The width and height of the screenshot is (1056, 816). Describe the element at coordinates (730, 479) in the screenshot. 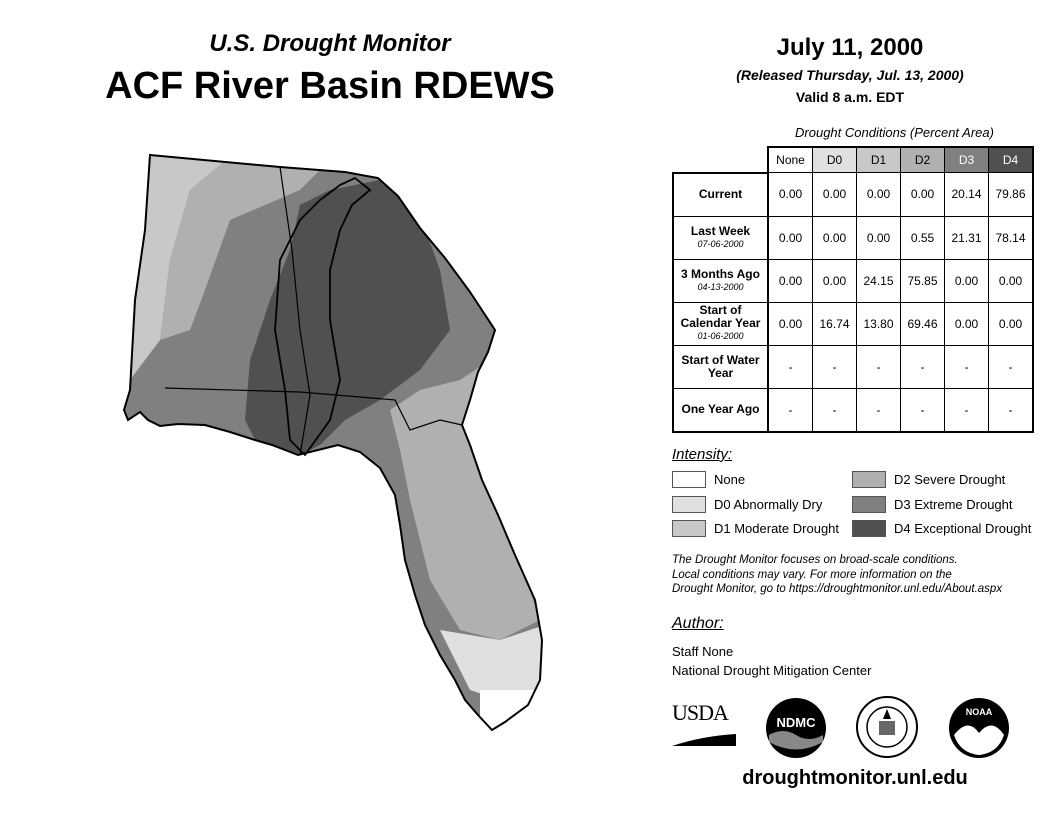

I see `legend-label: None` at that location.